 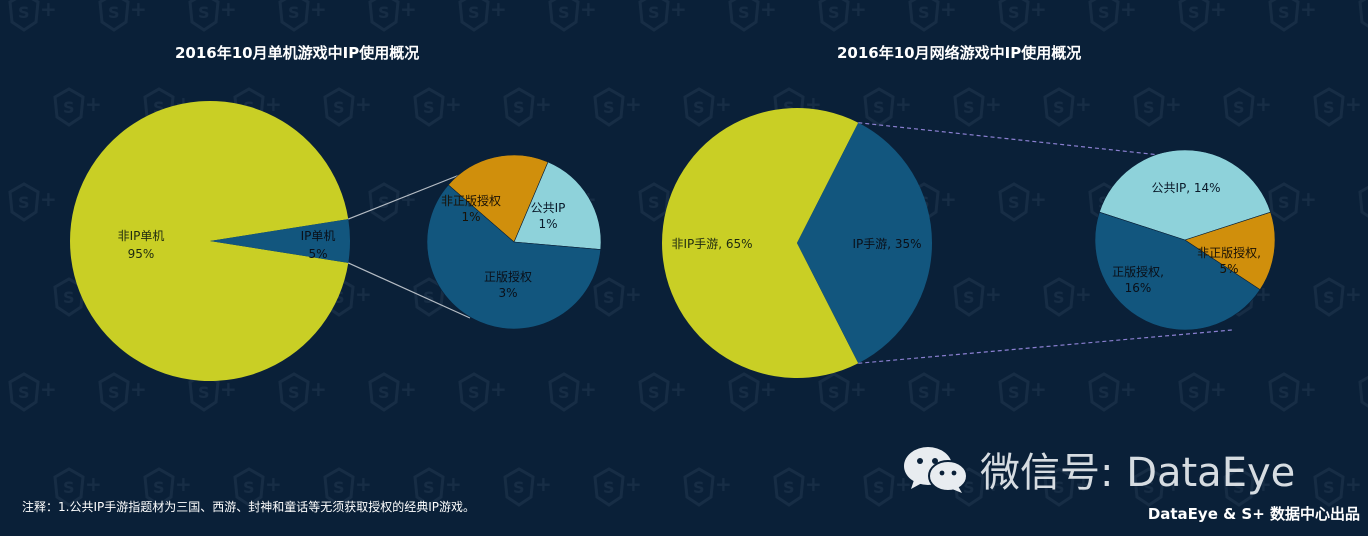 I want to click on slice-value-non-ip-standalone: 95%, so click(x=141, y=254).